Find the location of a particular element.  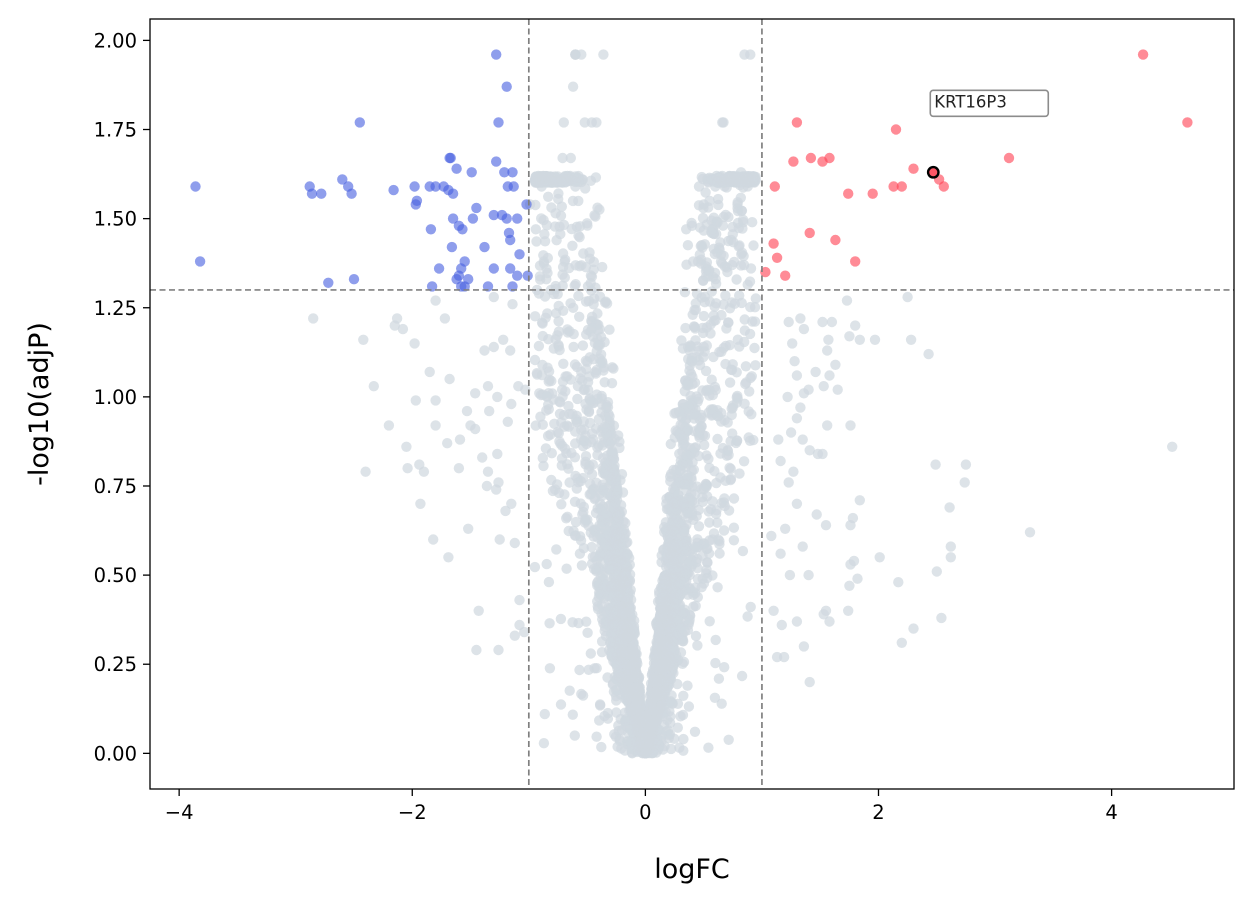

y-axis-ticks: 0.00 0.25 0.50 0.75 1.00 1.25 1.50 1.75 2.00 is located at coordinates (122, 397).